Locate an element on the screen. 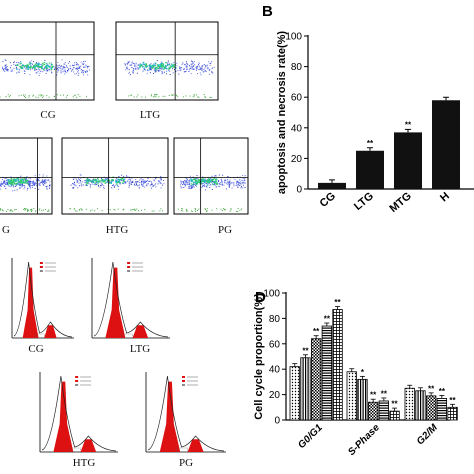 This screenshot has height=474, width=474. panel-b-letter: B is located at coordinates (267, 11).